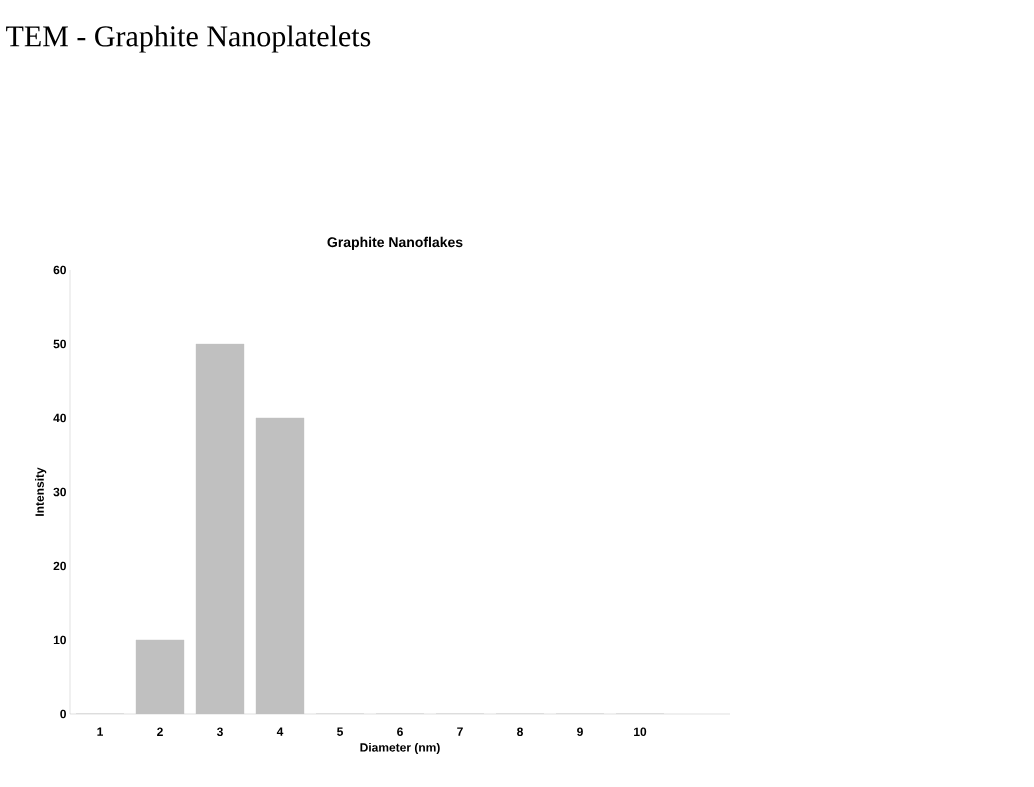 The height and width of the screenshot is (787, 1034). What do you see at coordinates (340, 731) in the screenshot?
I see `x-tick-label: 5` at bounding box center [340, 731].